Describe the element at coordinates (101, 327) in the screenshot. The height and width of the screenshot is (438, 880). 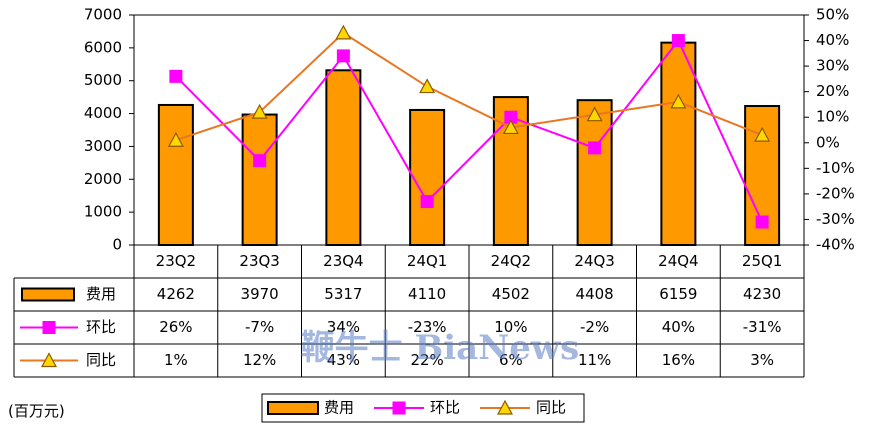
I see `row-header-环比: 环比` at that location.